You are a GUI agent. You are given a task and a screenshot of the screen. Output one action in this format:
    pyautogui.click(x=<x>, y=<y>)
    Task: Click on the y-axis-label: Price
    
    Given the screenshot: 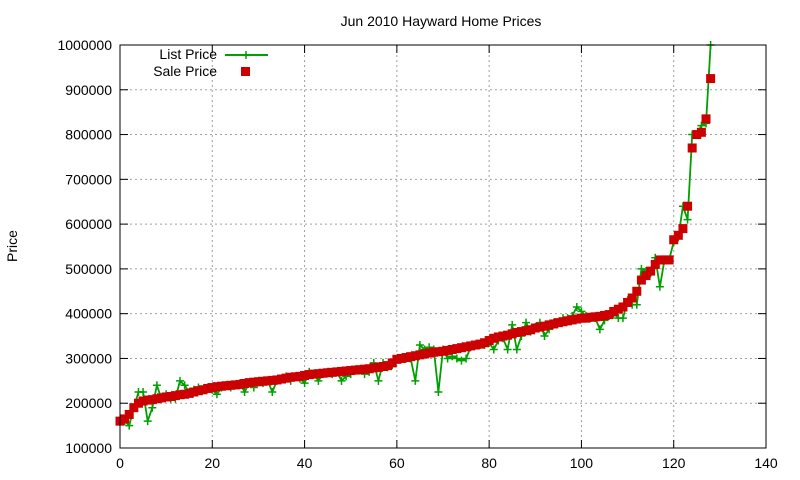 What is the action you would take?
    pyautogui.click(x=12, y=246)
    